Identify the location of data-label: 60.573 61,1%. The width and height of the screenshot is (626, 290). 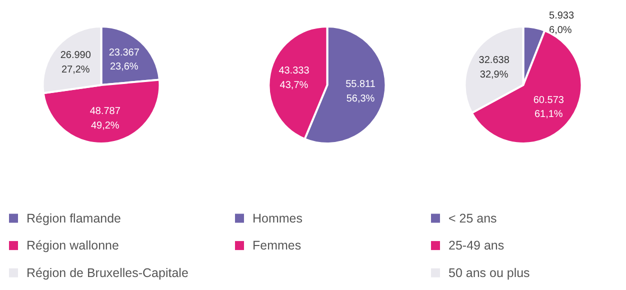
(548, 107).